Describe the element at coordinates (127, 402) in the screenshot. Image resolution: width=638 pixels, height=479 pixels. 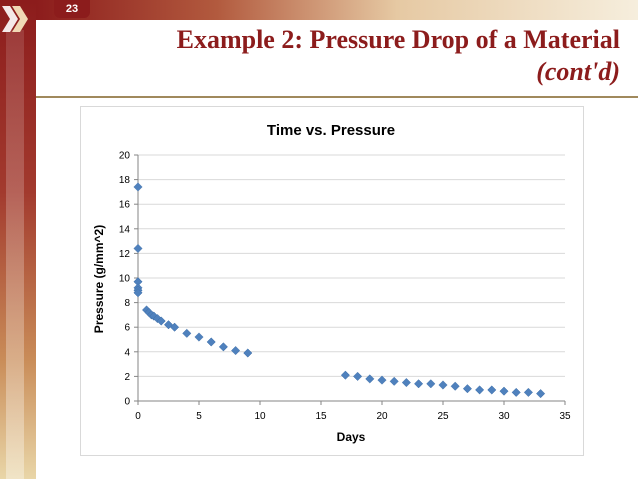
I see `y-tick-label: 0` at that location.